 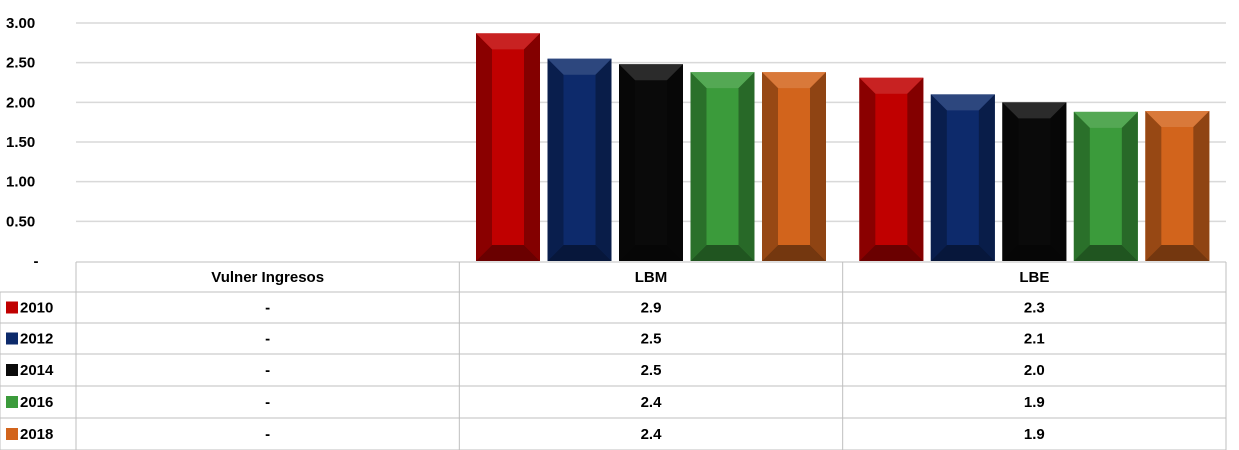 I want to click on category-label: LBE, so click(x=1034, y=277).